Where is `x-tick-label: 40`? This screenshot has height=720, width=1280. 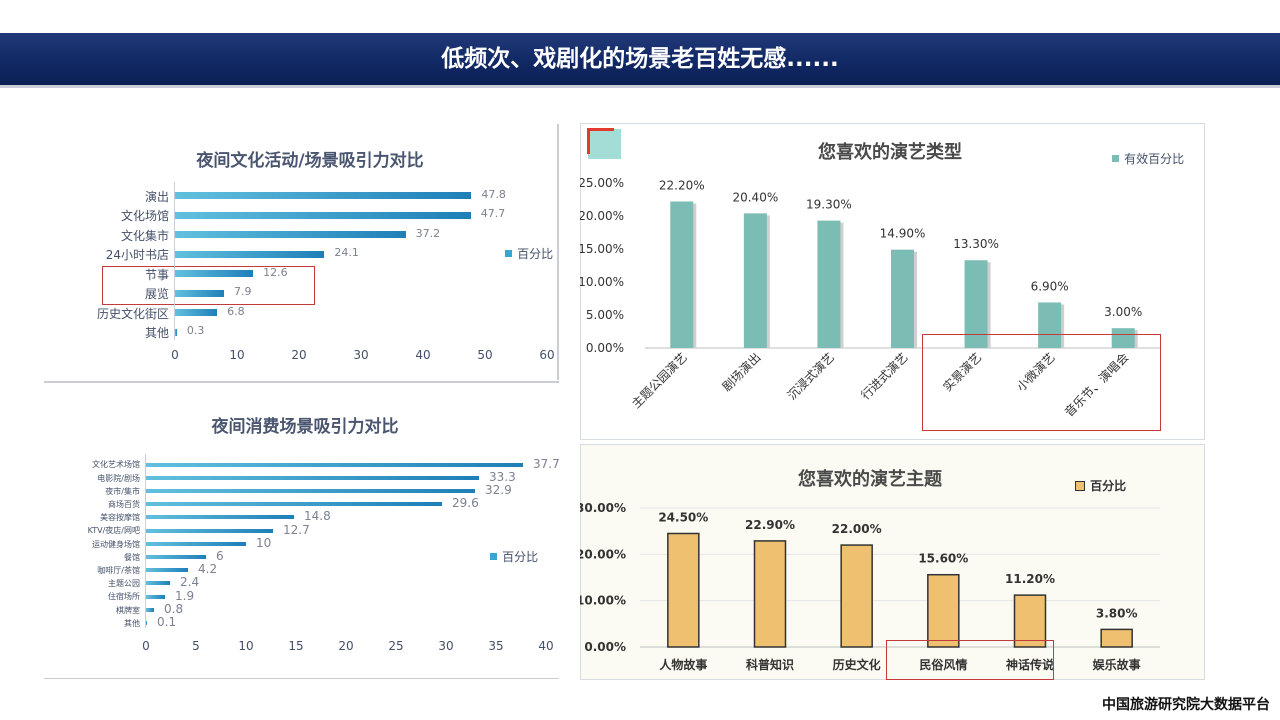 x-tick-label: 40 is located at coordinates (423, 355).